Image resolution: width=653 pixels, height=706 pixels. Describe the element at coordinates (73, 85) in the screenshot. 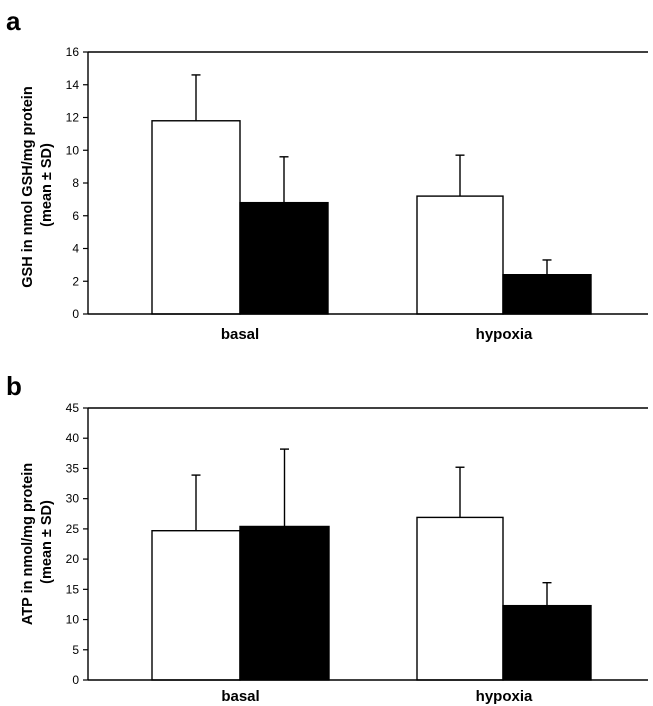

I see `y-tick-label: 14` at that location.